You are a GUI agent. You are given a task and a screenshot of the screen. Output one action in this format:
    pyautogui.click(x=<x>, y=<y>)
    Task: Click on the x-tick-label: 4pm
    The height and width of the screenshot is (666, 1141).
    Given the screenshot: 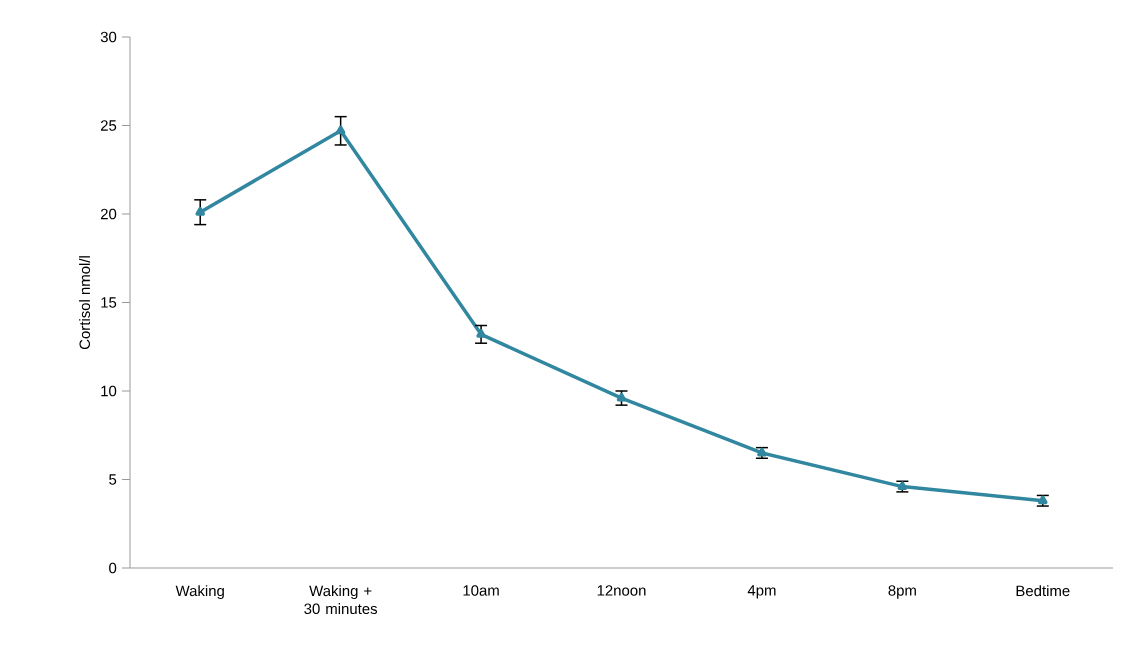 What is the action you would take?
    pyautogui.click(x=761, y=592)
    